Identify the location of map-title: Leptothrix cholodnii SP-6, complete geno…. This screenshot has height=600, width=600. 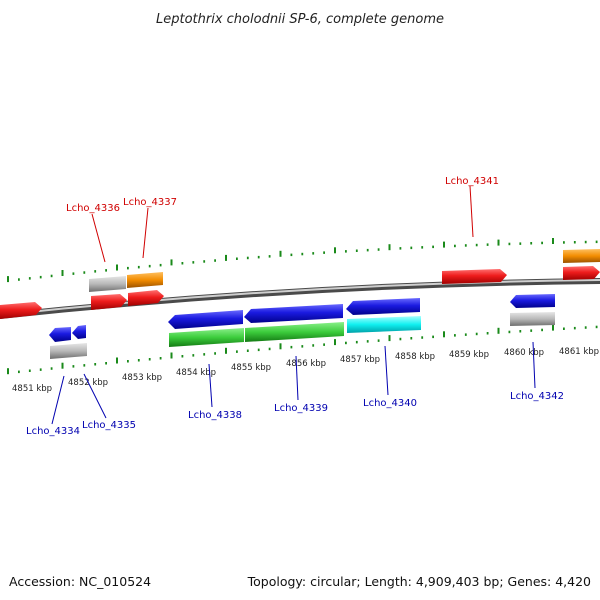
(300, 19).